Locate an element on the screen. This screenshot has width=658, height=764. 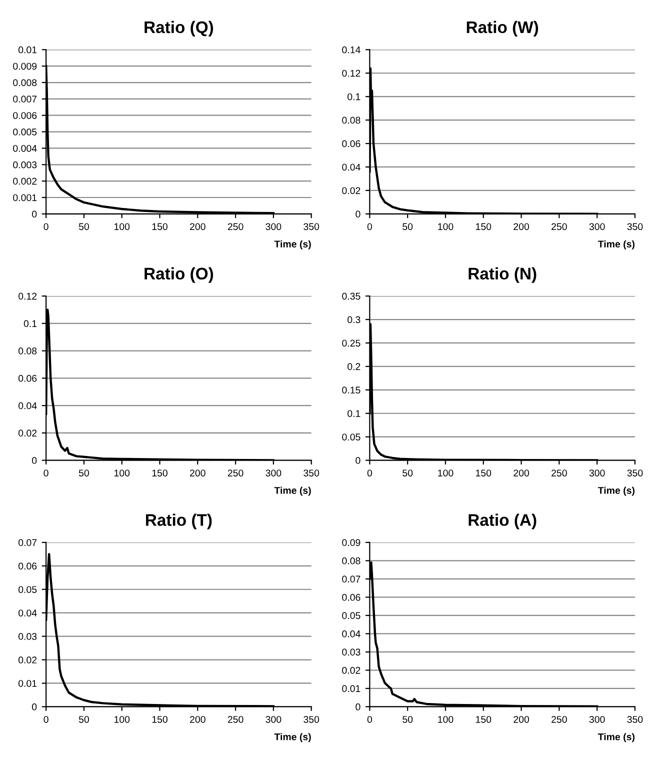
y-tick-label: 0.35 is located at coordinates (351, 296).